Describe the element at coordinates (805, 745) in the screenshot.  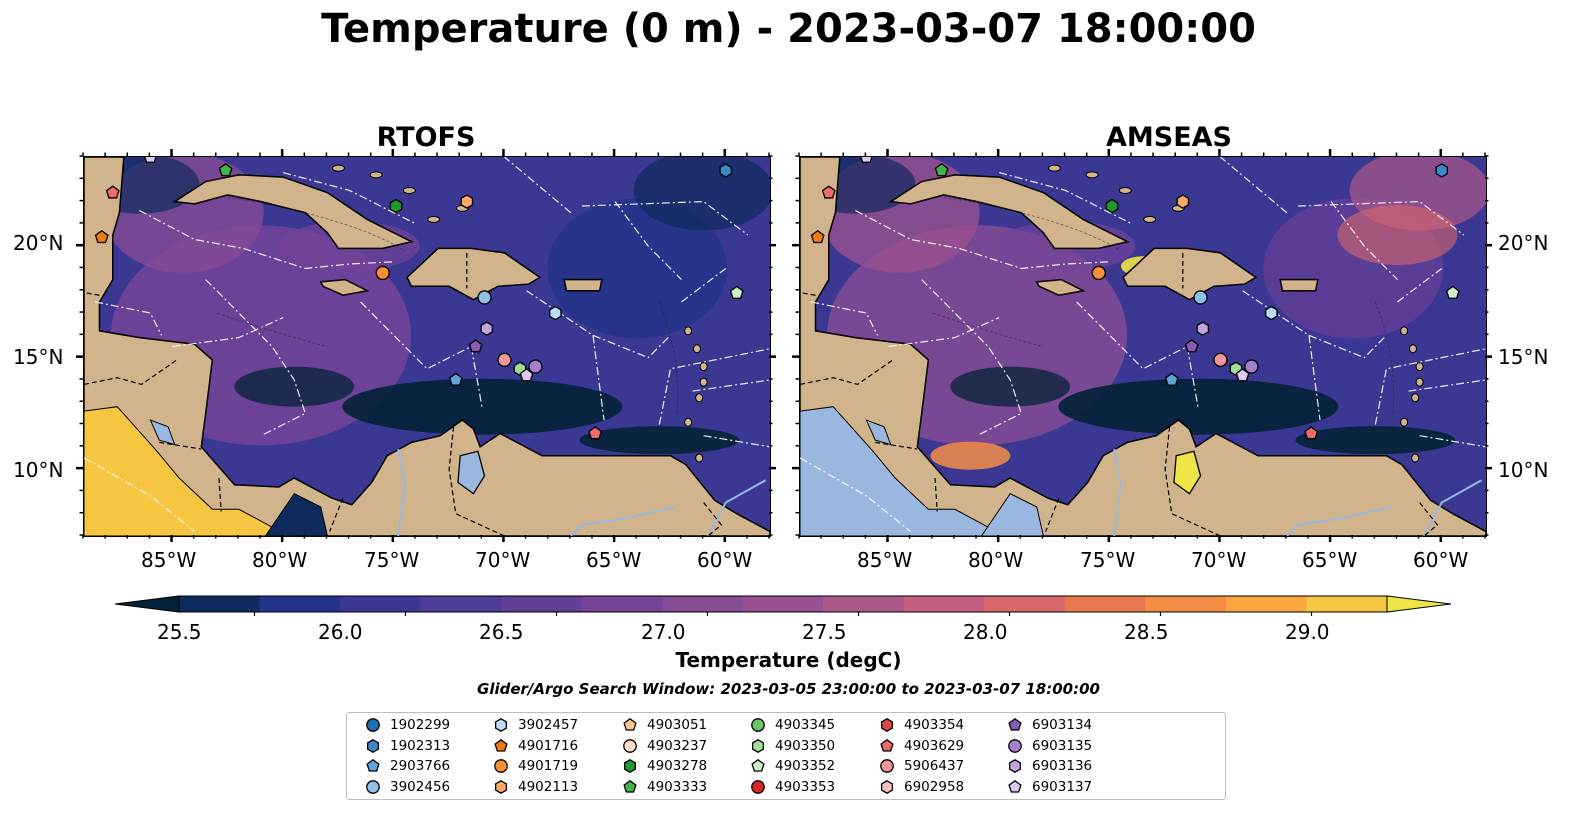
I see `legend-label: 4903350` at that location.